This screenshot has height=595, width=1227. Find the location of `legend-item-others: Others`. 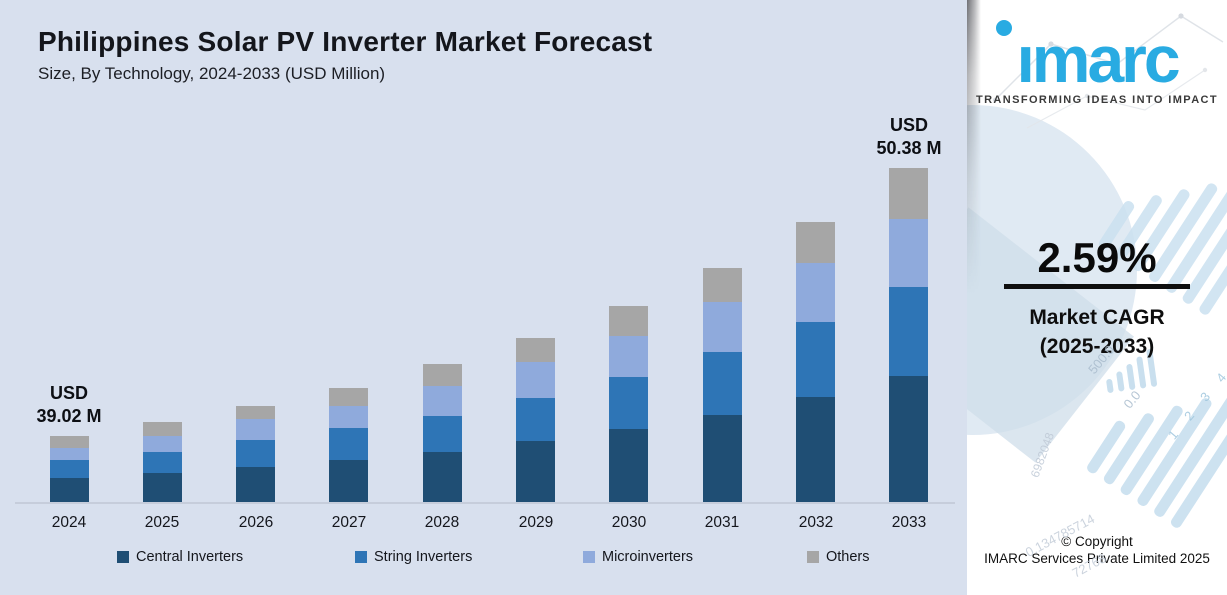

legend-item-others: Others is located at coordinates (838, 557).